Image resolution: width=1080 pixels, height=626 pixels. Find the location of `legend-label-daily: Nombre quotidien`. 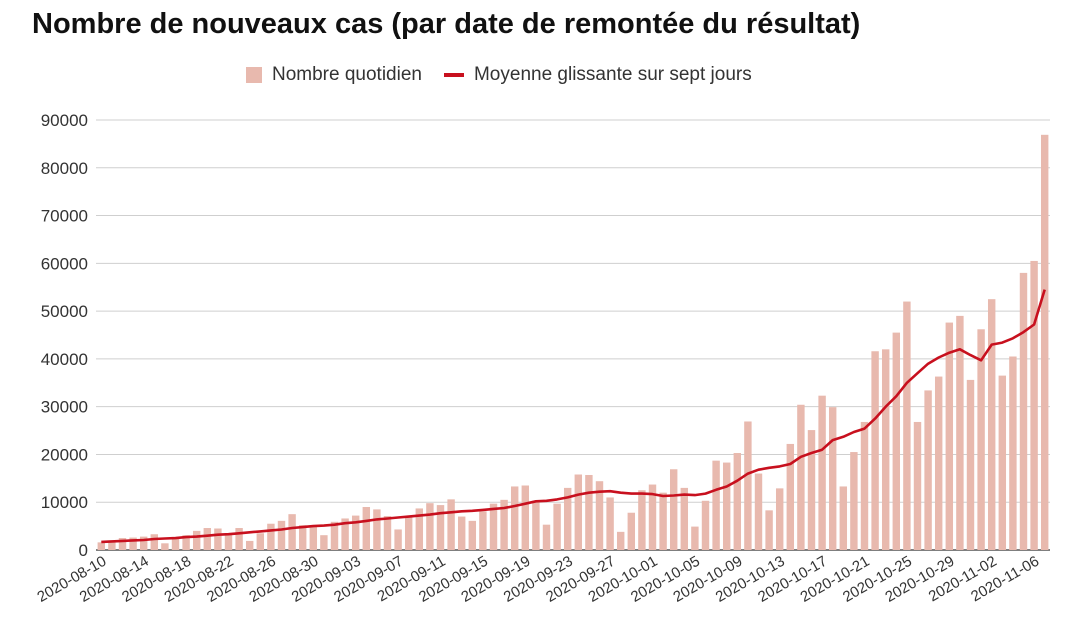

legend-label-daily: Nombre quotidien is located at coordinates (347, 74).